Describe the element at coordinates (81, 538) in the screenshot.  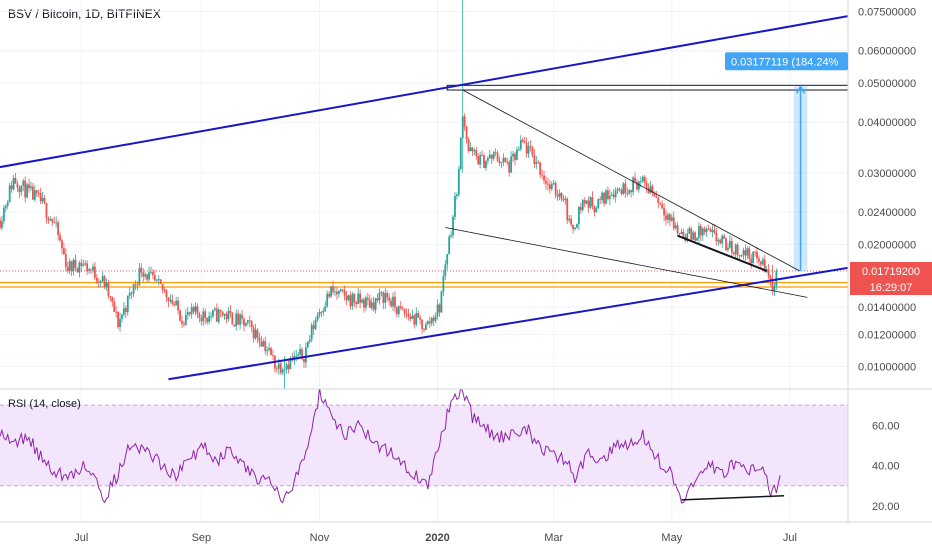
I see `time-tick-label: Jul` at that location.